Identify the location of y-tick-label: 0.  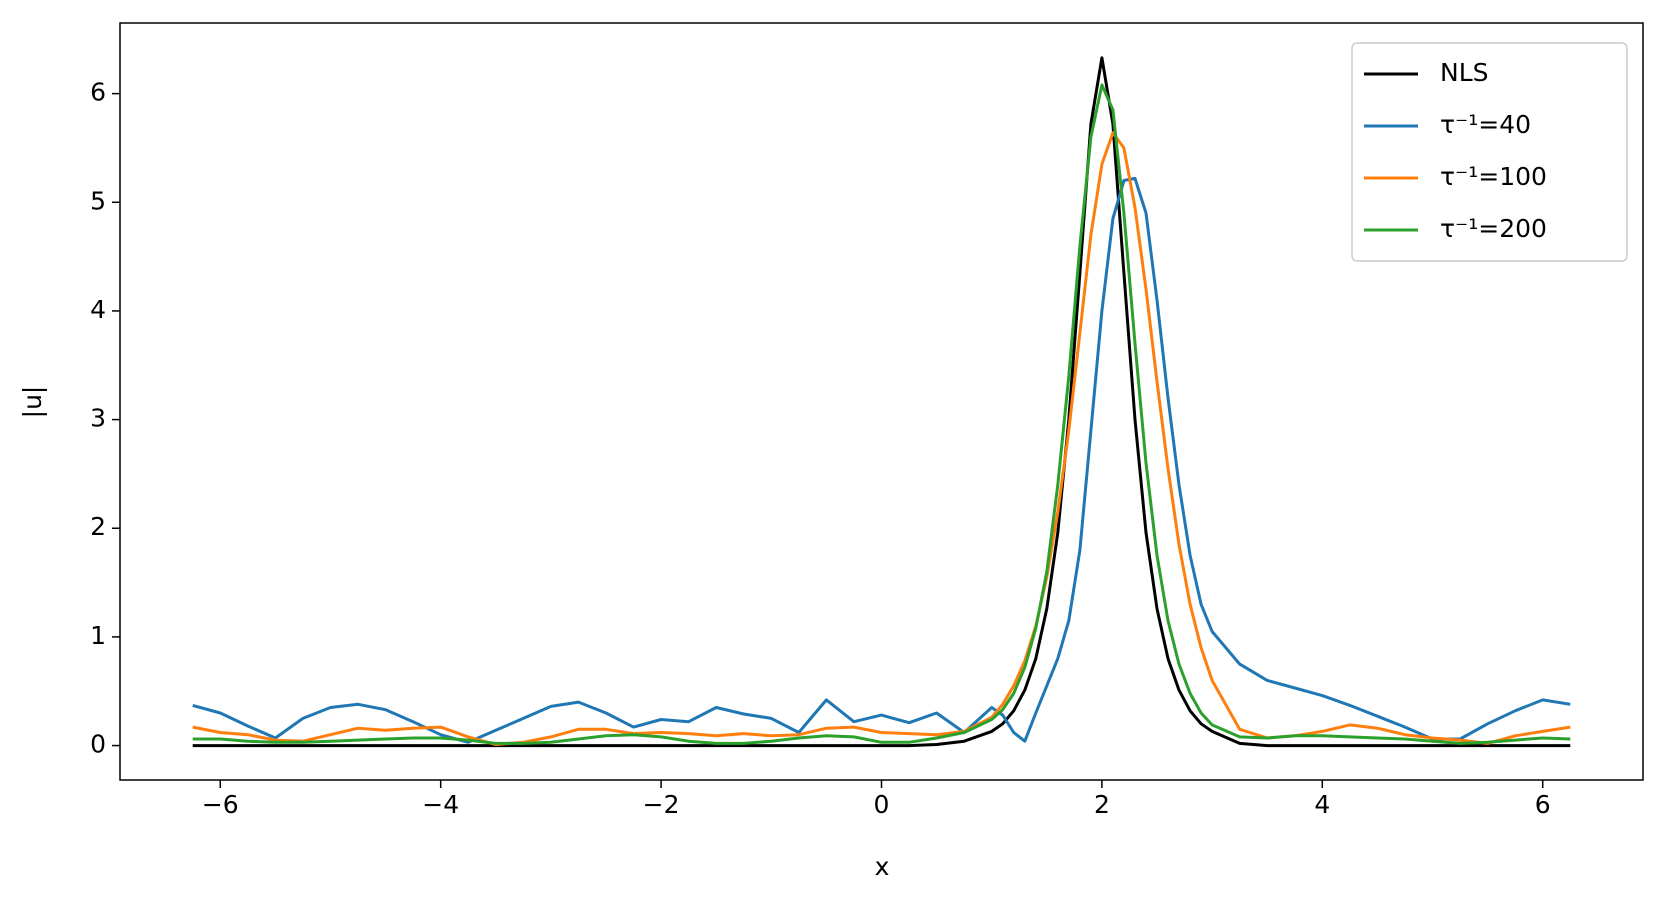
(98, 744).